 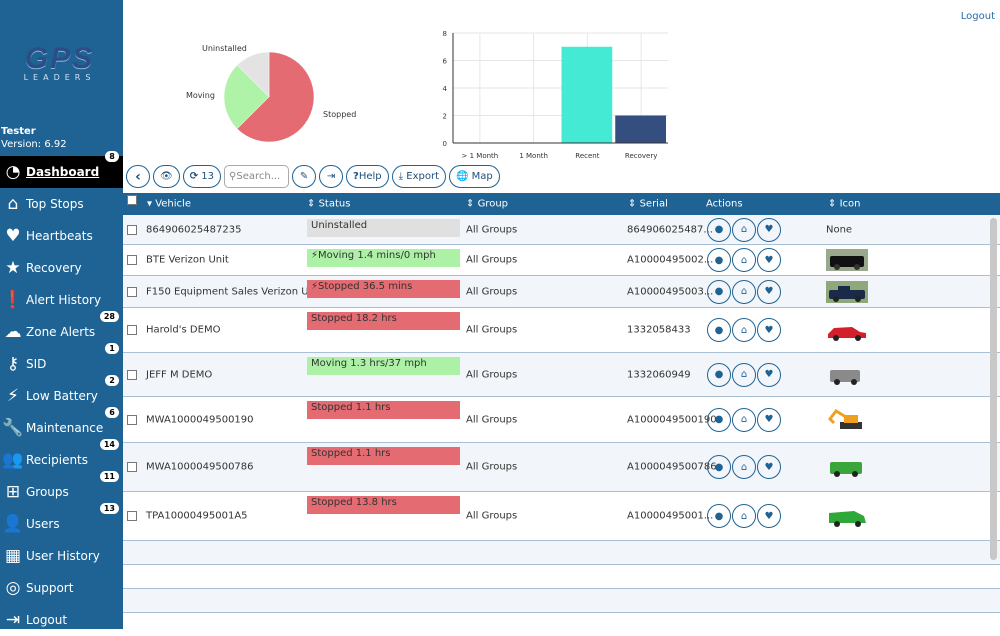 I want to click on vehicle-name: MWA1000049500786, so click(x=200, y=467).